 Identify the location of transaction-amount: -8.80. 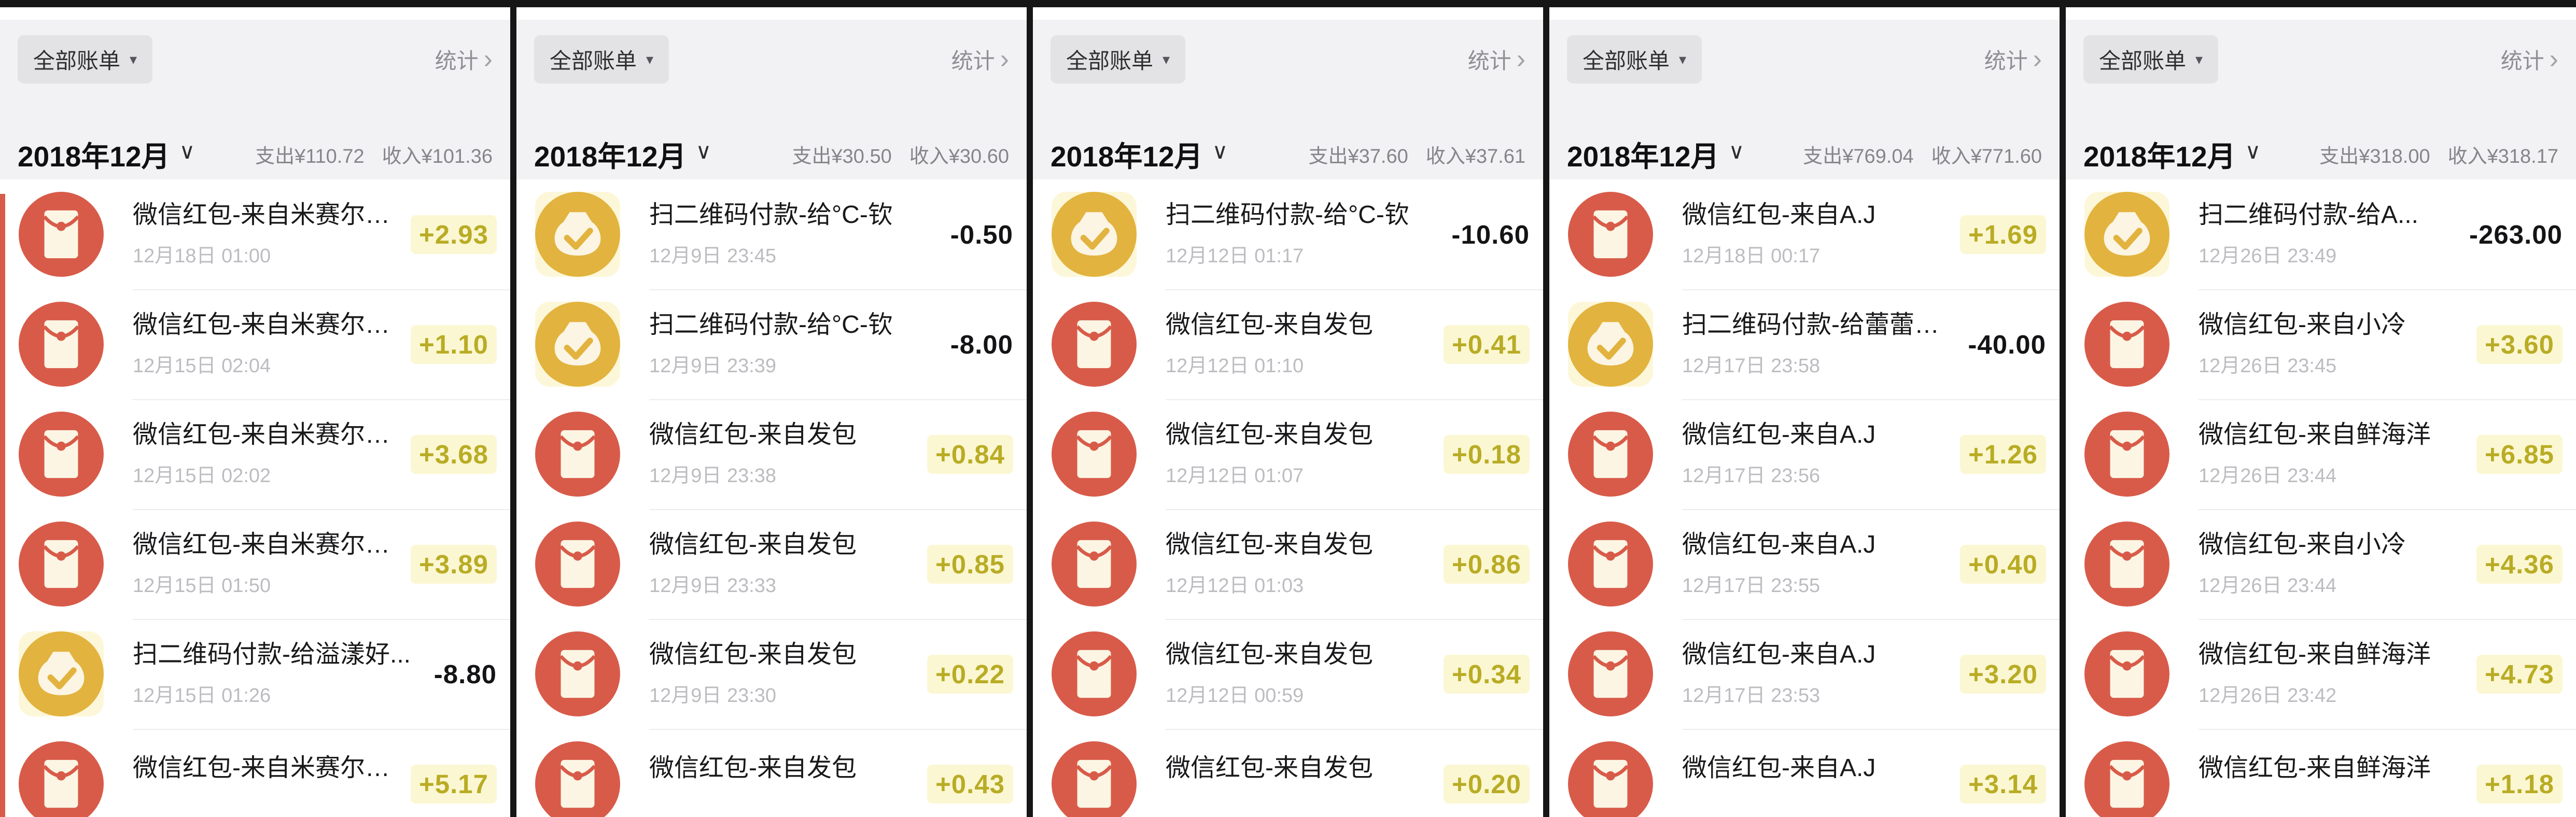
(465, 674).